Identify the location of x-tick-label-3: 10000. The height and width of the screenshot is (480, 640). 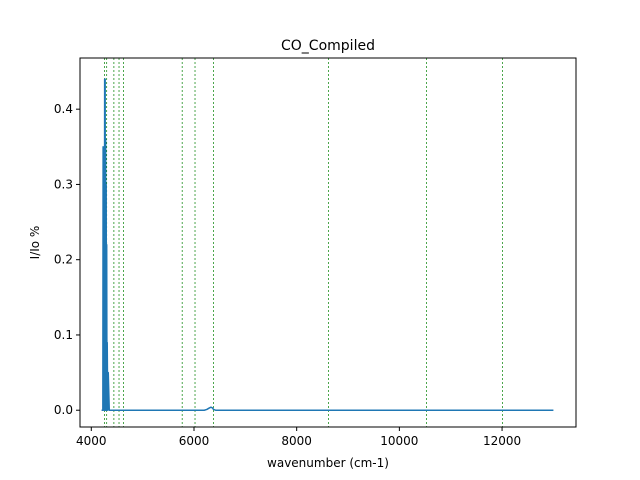
(399, 441).